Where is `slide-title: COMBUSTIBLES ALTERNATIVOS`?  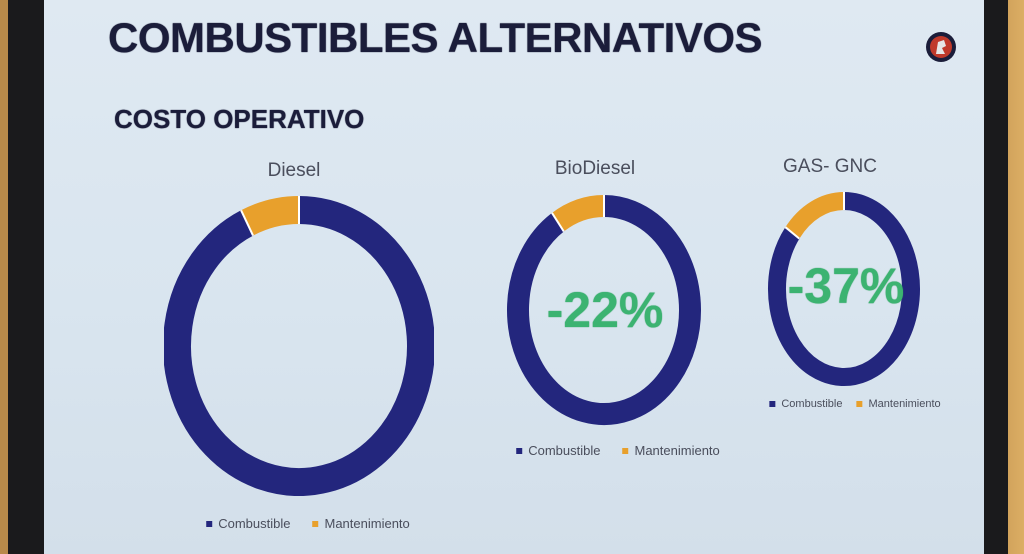 slide-title: COMBUSTIBLES ALTERNATIVOS is located at coordinates (435, 37).